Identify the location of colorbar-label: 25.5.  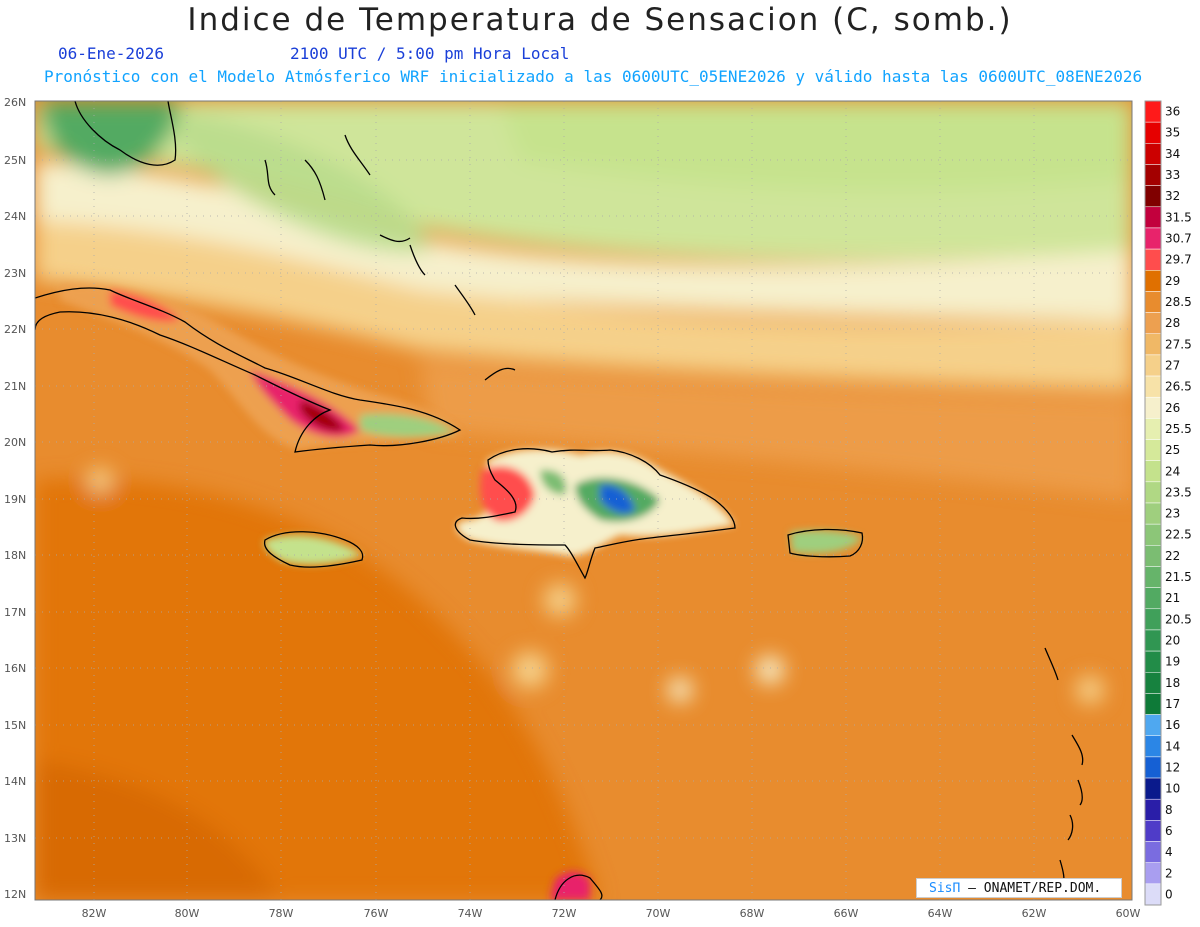
(1178, 429).